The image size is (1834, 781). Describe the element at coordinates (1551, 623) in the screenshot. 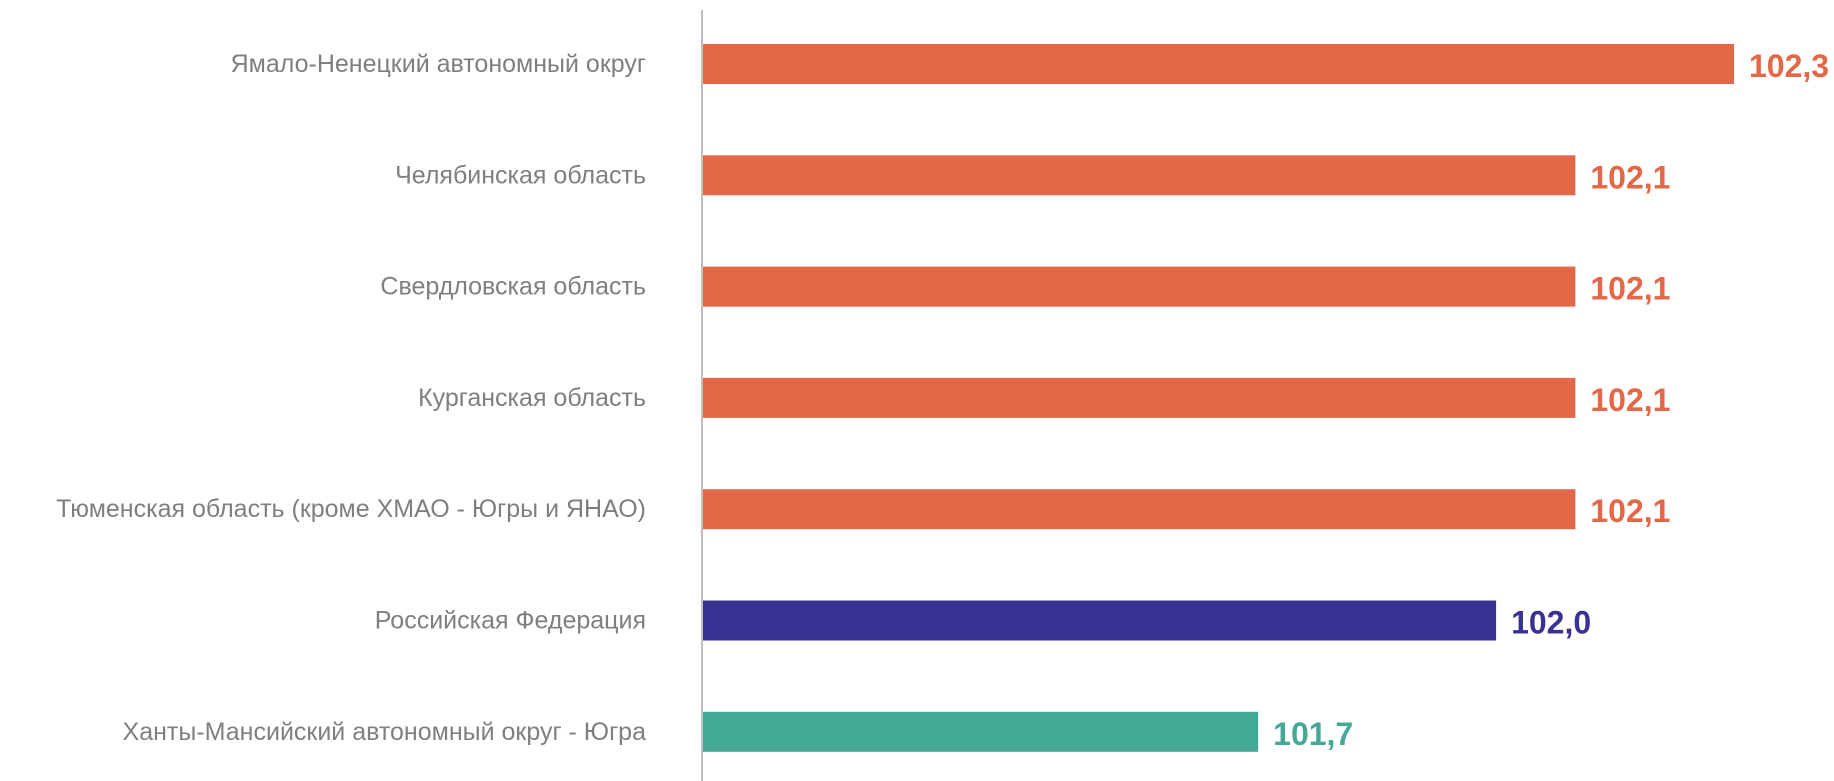

I see `value-label-6: 102,0` at that location.